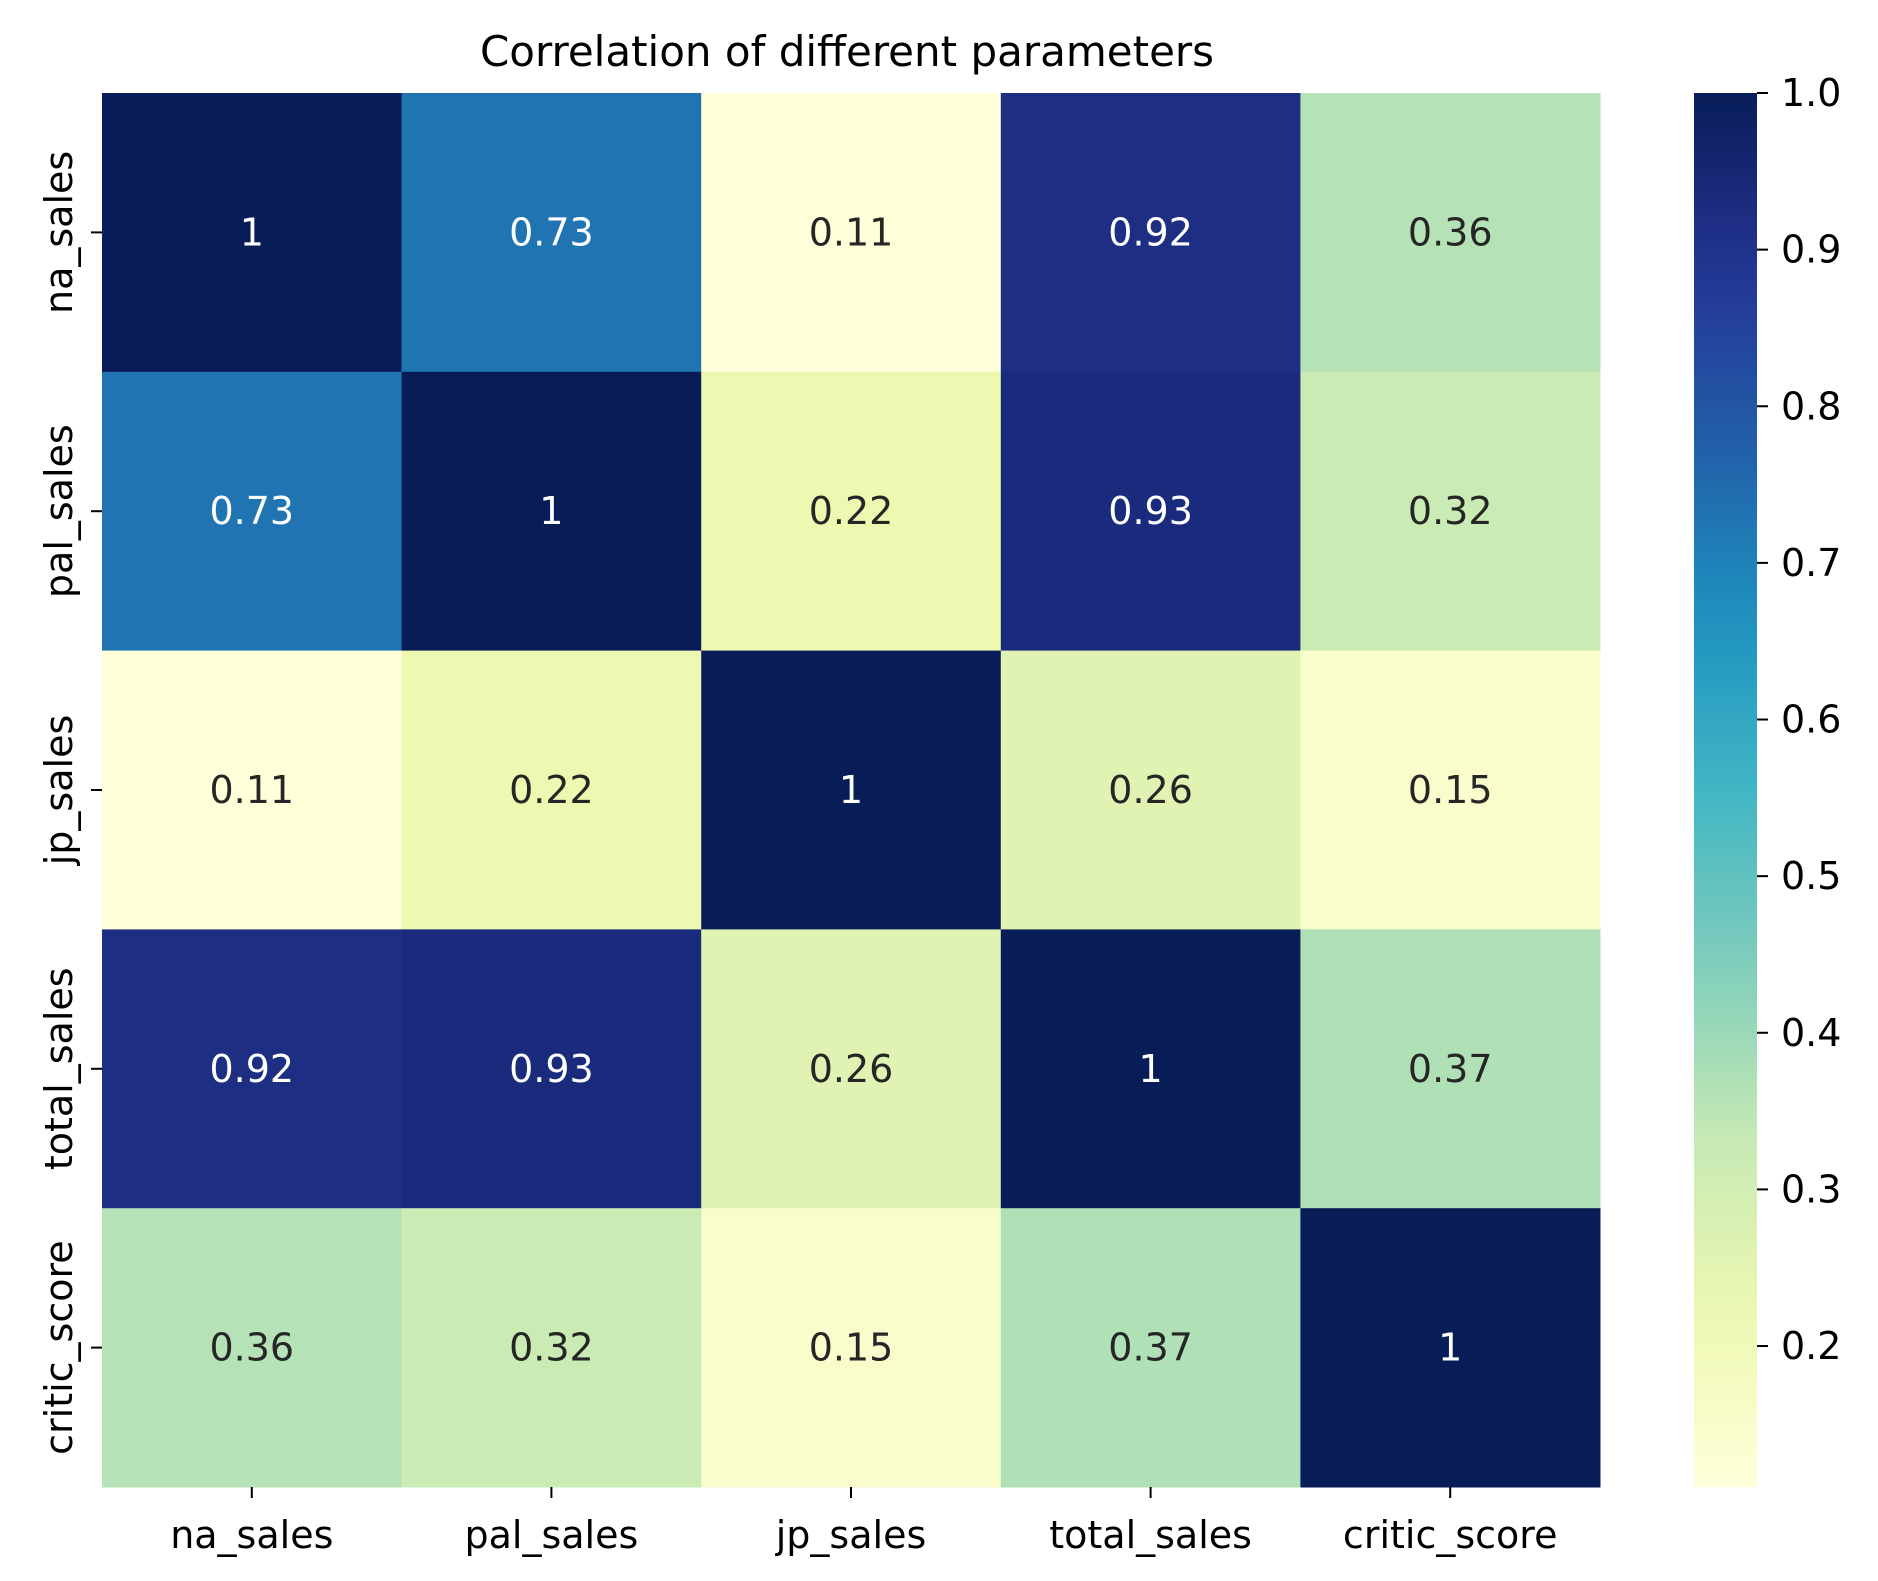  What do you see at coordinates (1811, 1346) in the screenshot?
I see `colorbar-tick-label: 0.2` at bounding box center [1811, 1346].